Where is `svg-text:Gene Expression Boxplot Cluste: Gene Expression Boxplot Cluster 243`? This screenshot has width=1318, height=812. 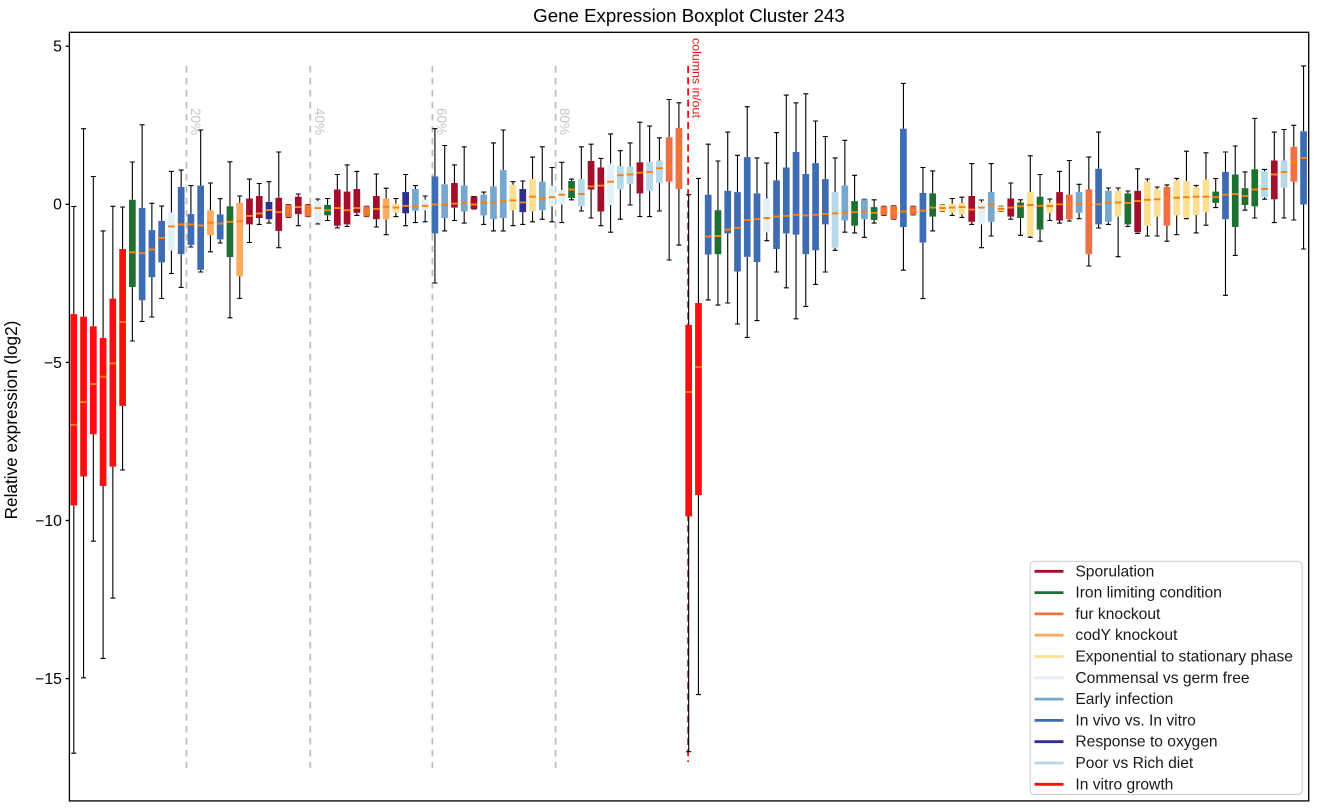
svg-text:Gene Expression Boxplot Cluste: Gene Expression Boxplot Cluster 243 is located at coordinates (689, 15).